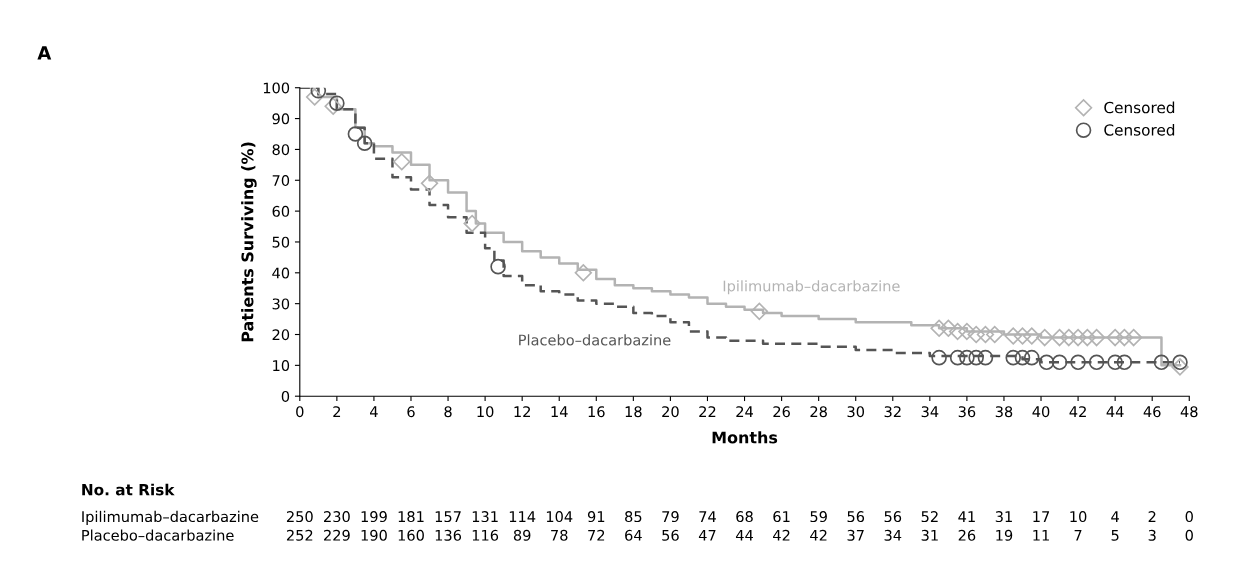 The image size is (1244, 566). I want to click on y-tick-label: 40, so click(281, 273).